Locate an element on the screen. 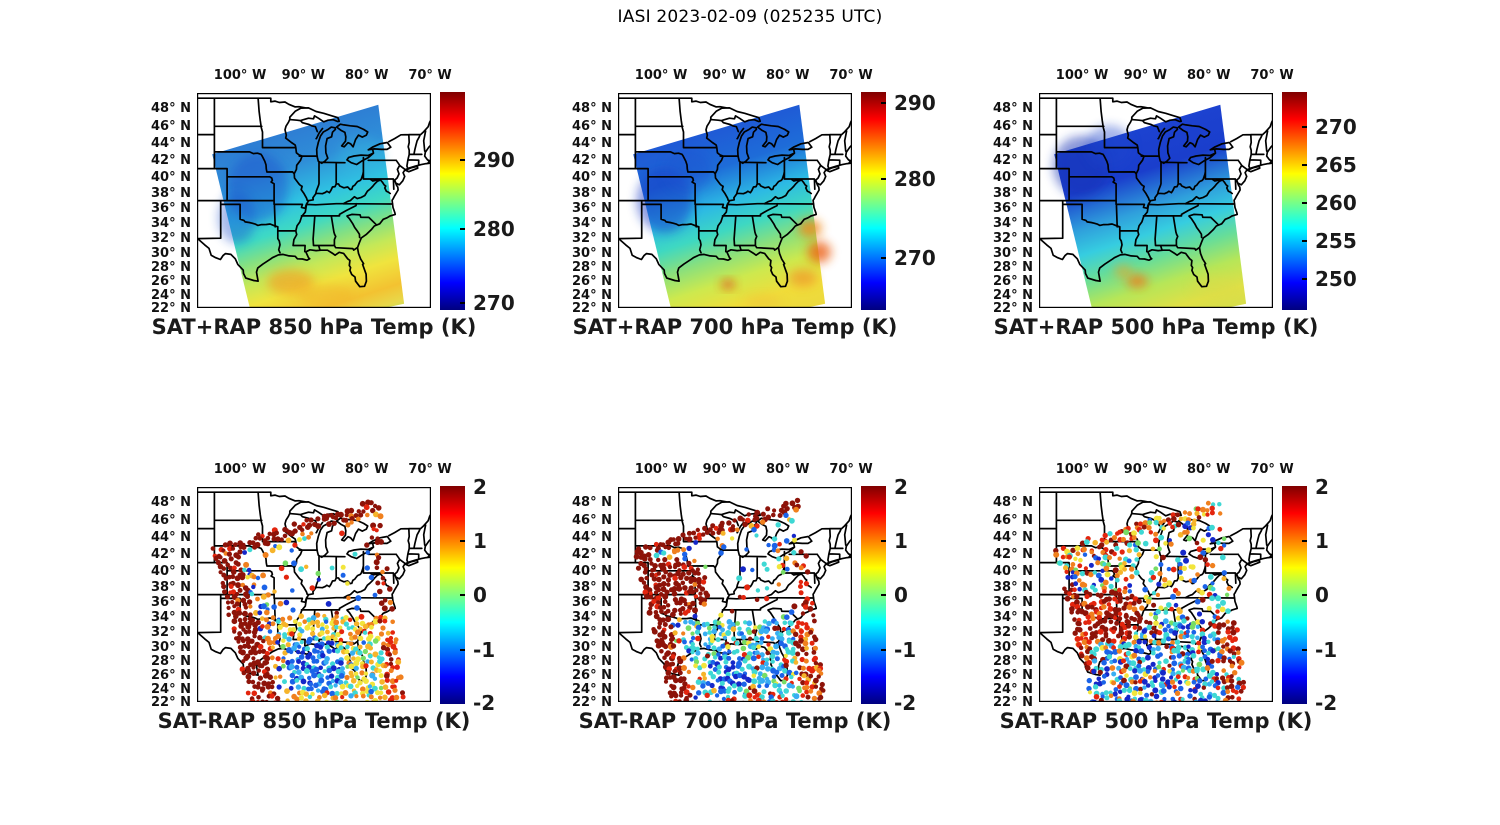 The width and height of the screenshot is (1500, 825). panel-caption: SAT+RAP 850 hPa Temp (K) is located at coordinates (314, 327).